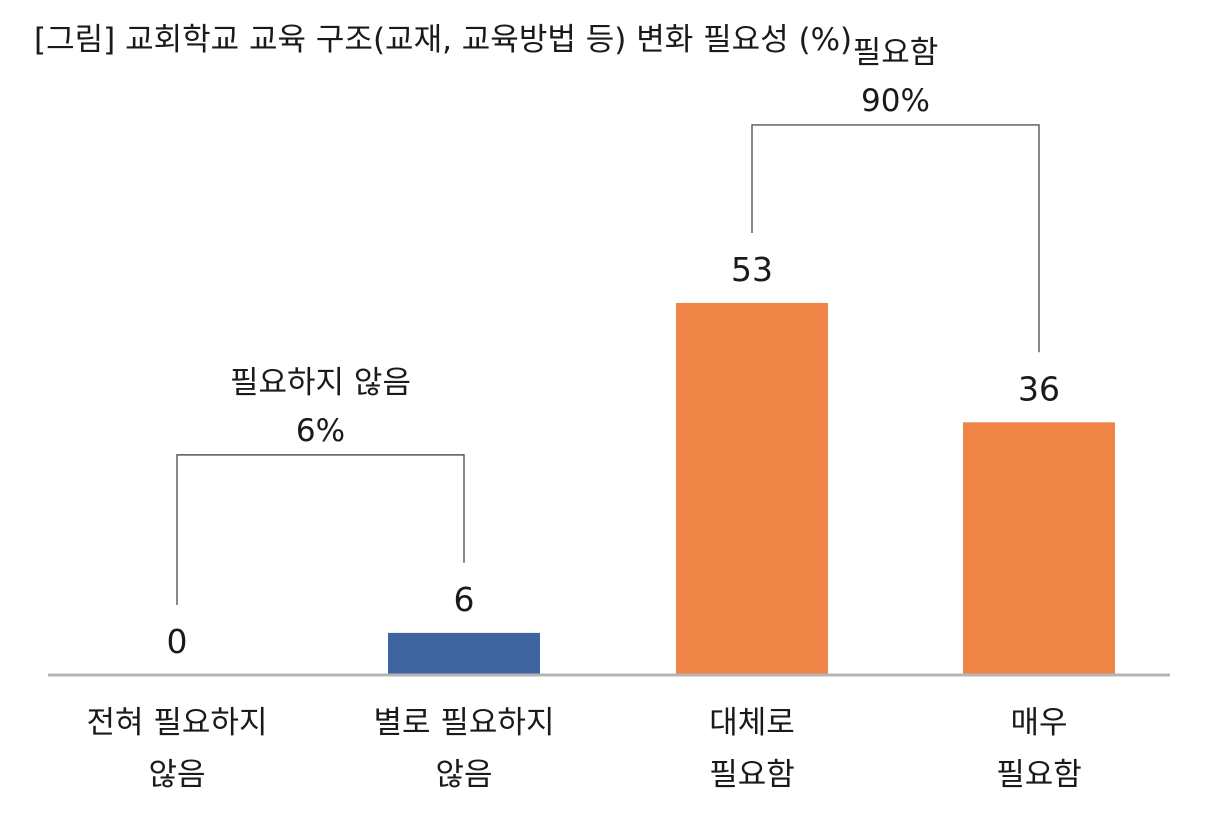 Image resolution: width=1218 pixels, height=828 pixels. What do you see at coordinates (463, 775) in the screenshot?
I see `category-label-1-1: 않음` at bounding box center [463, 775].